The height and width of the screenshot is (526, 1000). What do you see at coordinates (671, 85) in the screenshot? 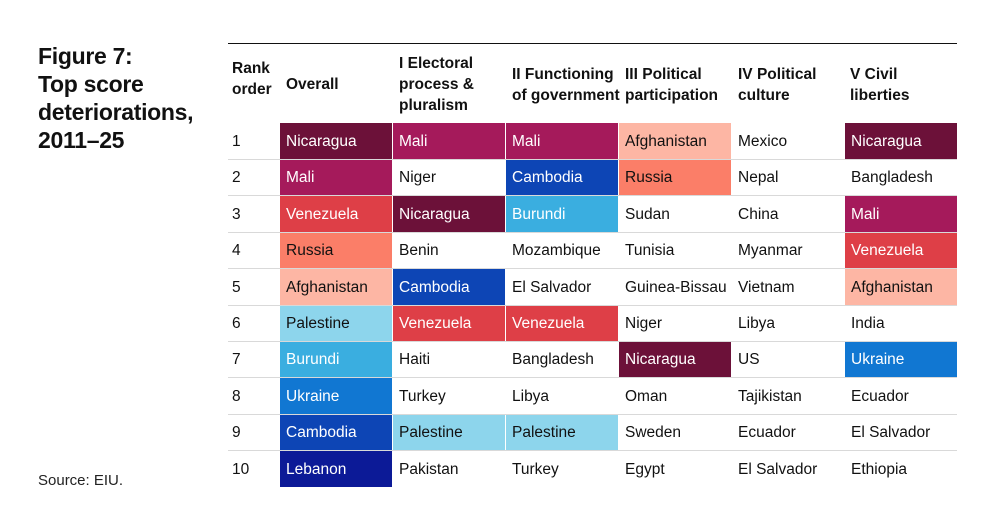
I see `header-participation: III Political participation` at bounding box center [671, 85].